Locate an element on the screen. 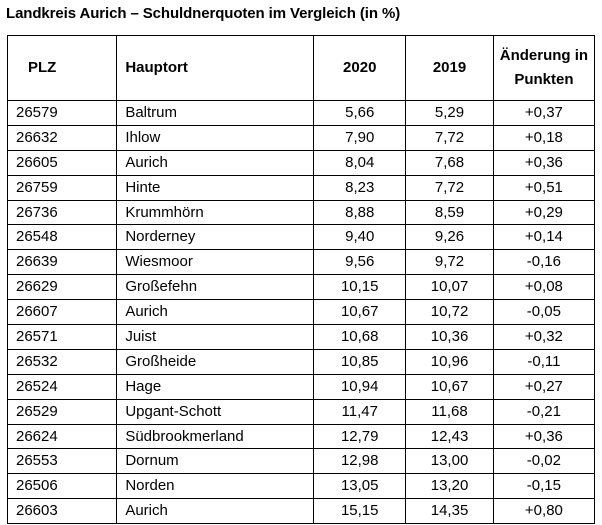  cell-2019: 5,29 is located at coordinates (449, 113).